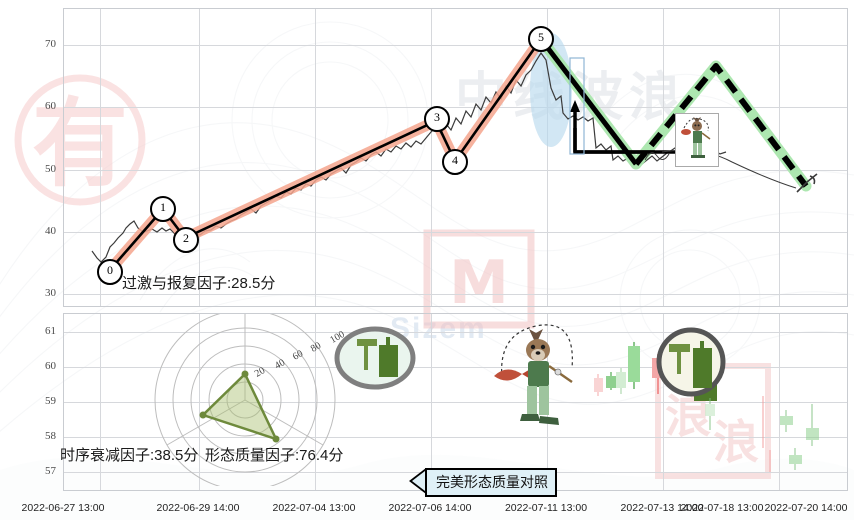 This screenshot has width=854, height=520. What do you see at coordinates (691, 362) in the screenshot?
I see `pattern-magnifier-right` at bounding box center [691, 362].